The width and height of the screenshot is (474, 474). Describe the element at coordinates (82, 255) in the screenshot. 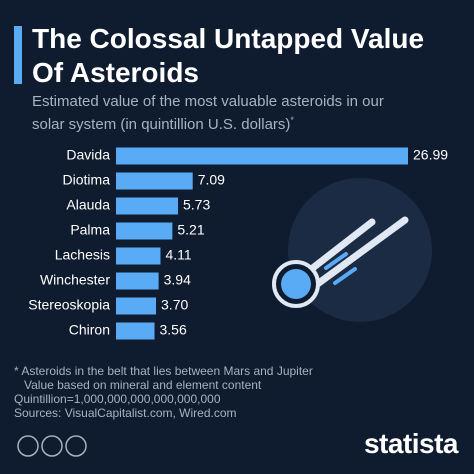

I see `category-label: Lachesis` at that location.